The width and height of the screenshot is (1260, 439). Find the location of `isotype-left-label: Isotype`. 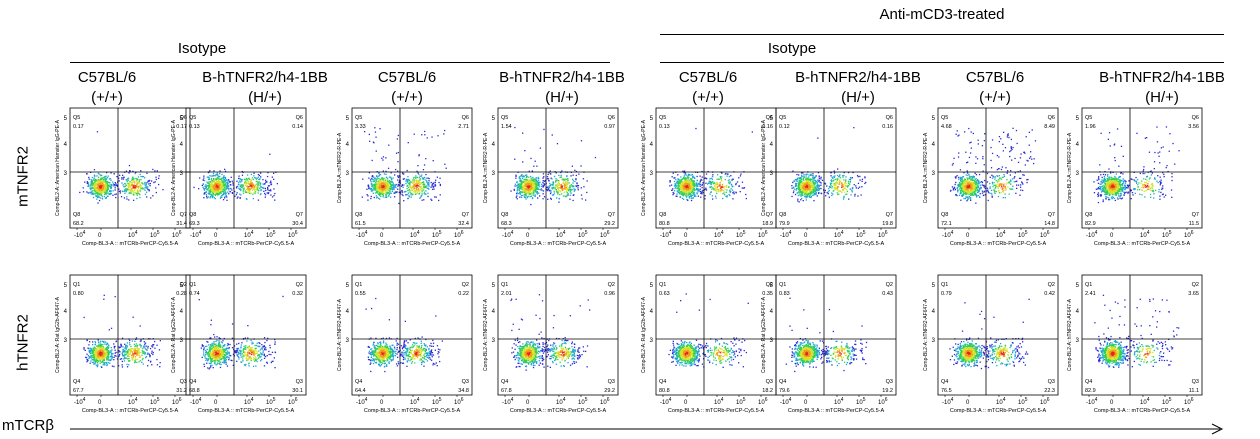

isotype-left-label: Isotype is located at coordinates (202, 48).